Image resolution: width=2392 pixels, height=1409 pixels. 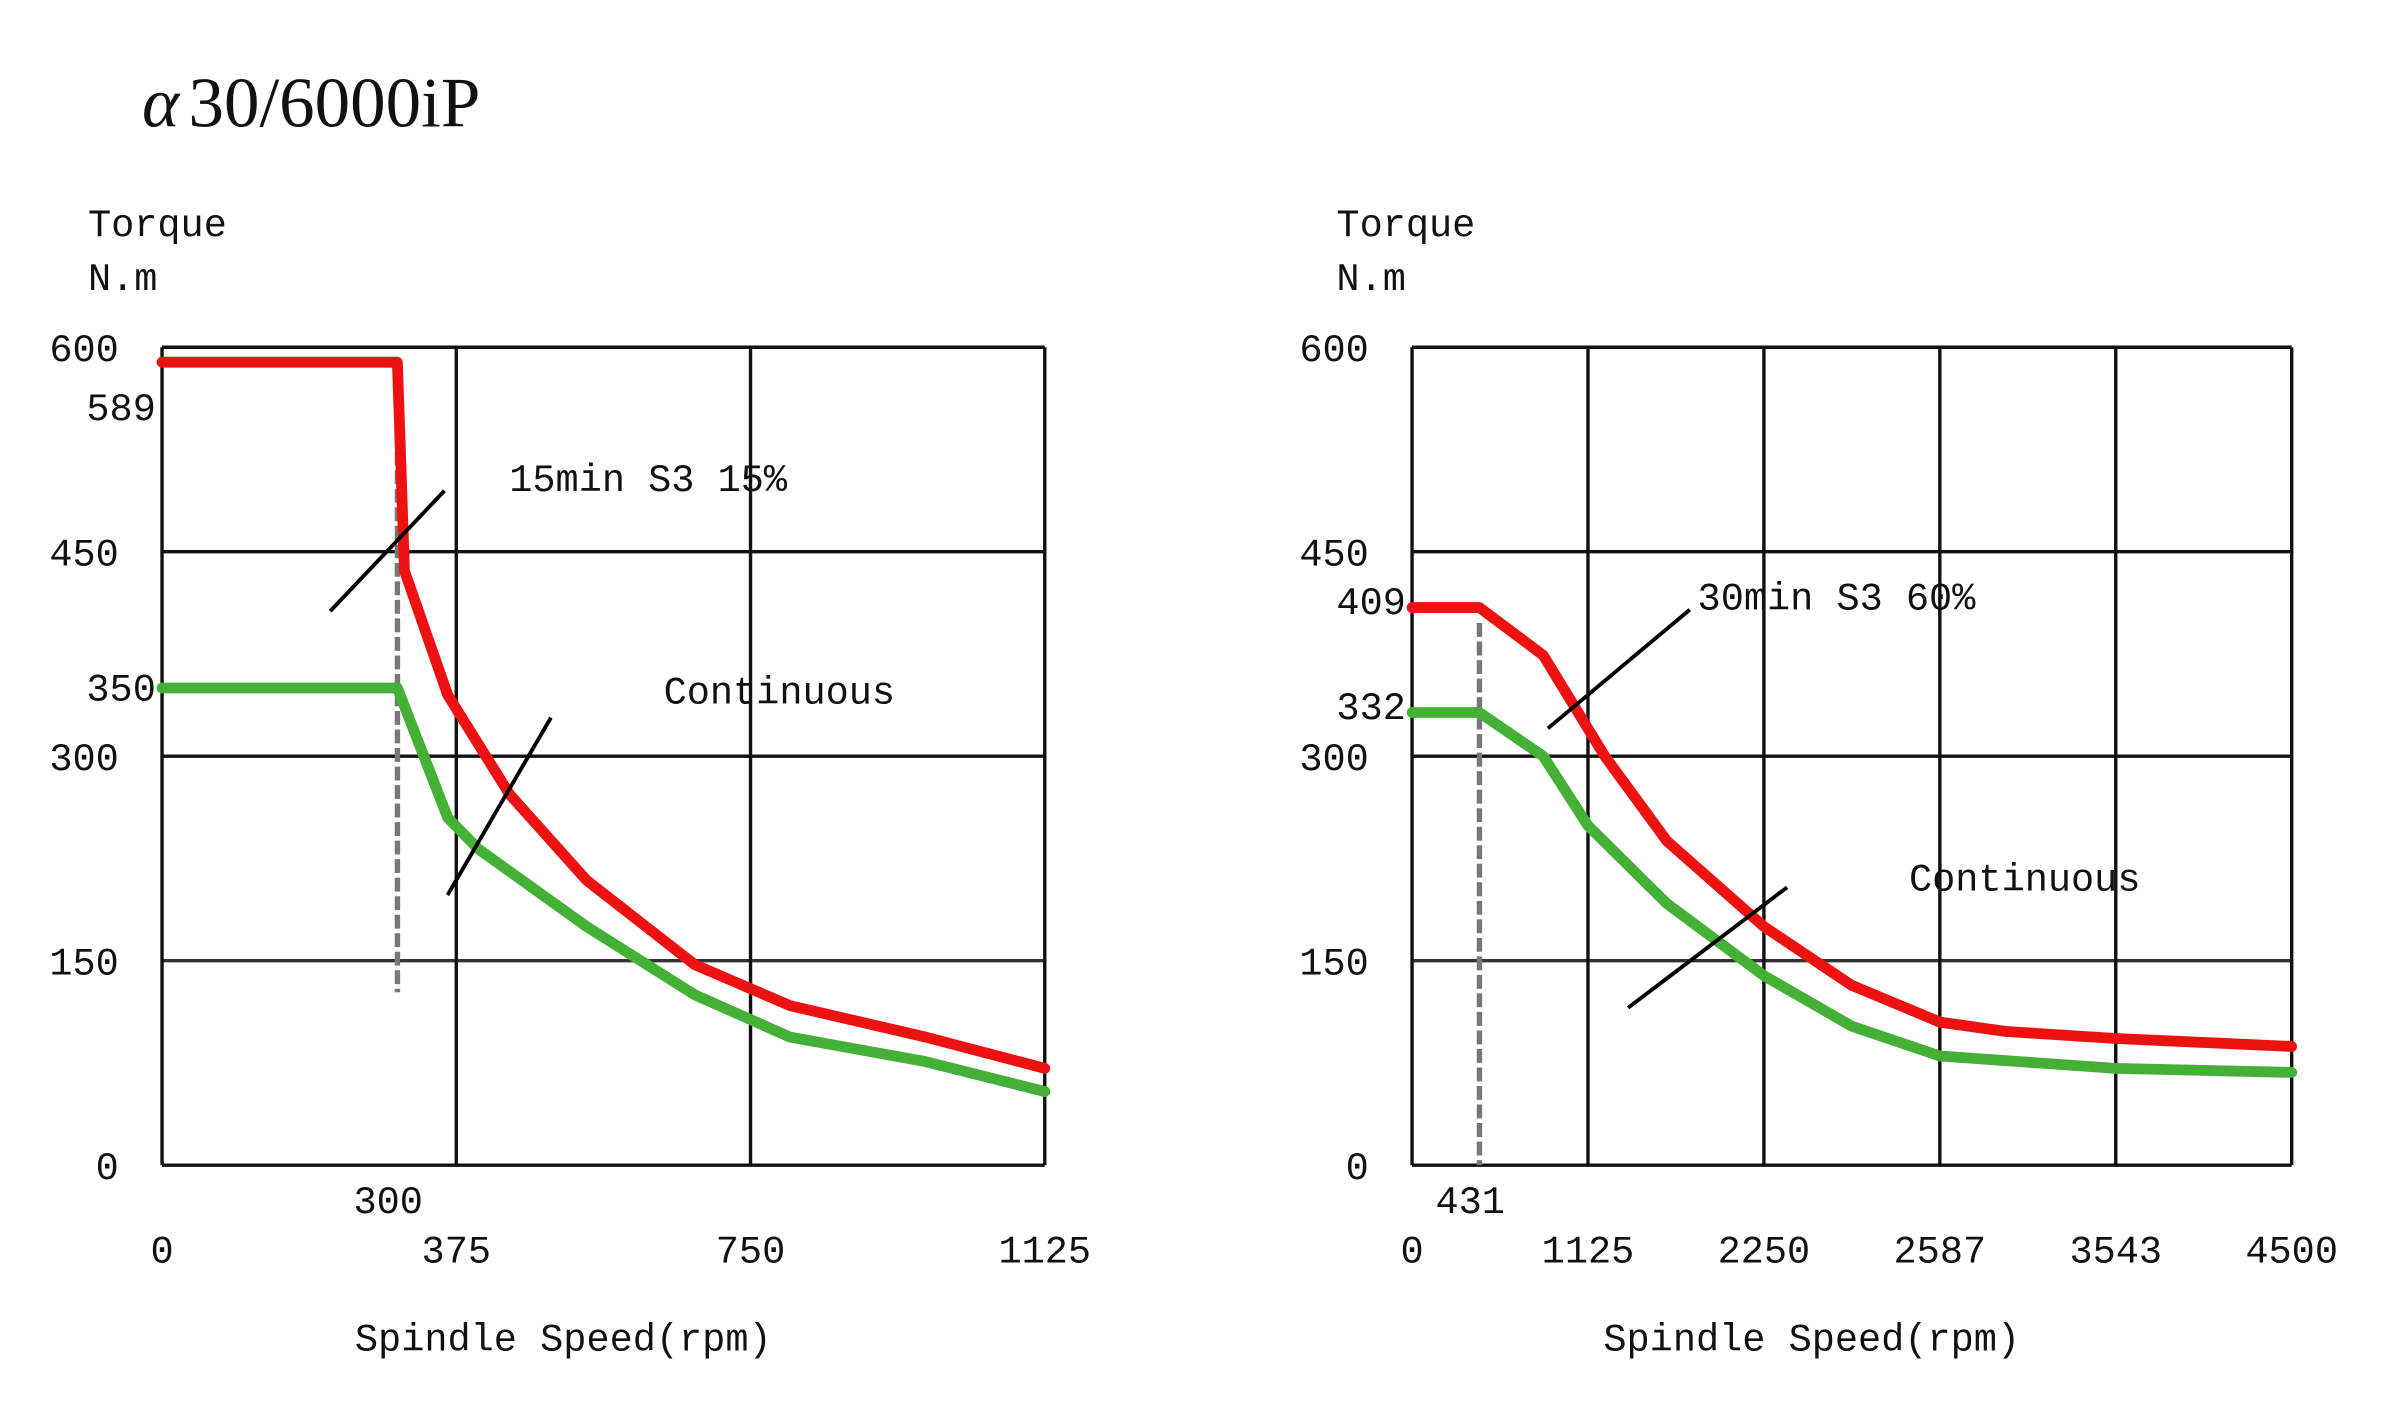 What do you see at coordinates (335, 104) in the screenshot?
I see `title-model: 30/6000iP` at bounding box center [335, 104].